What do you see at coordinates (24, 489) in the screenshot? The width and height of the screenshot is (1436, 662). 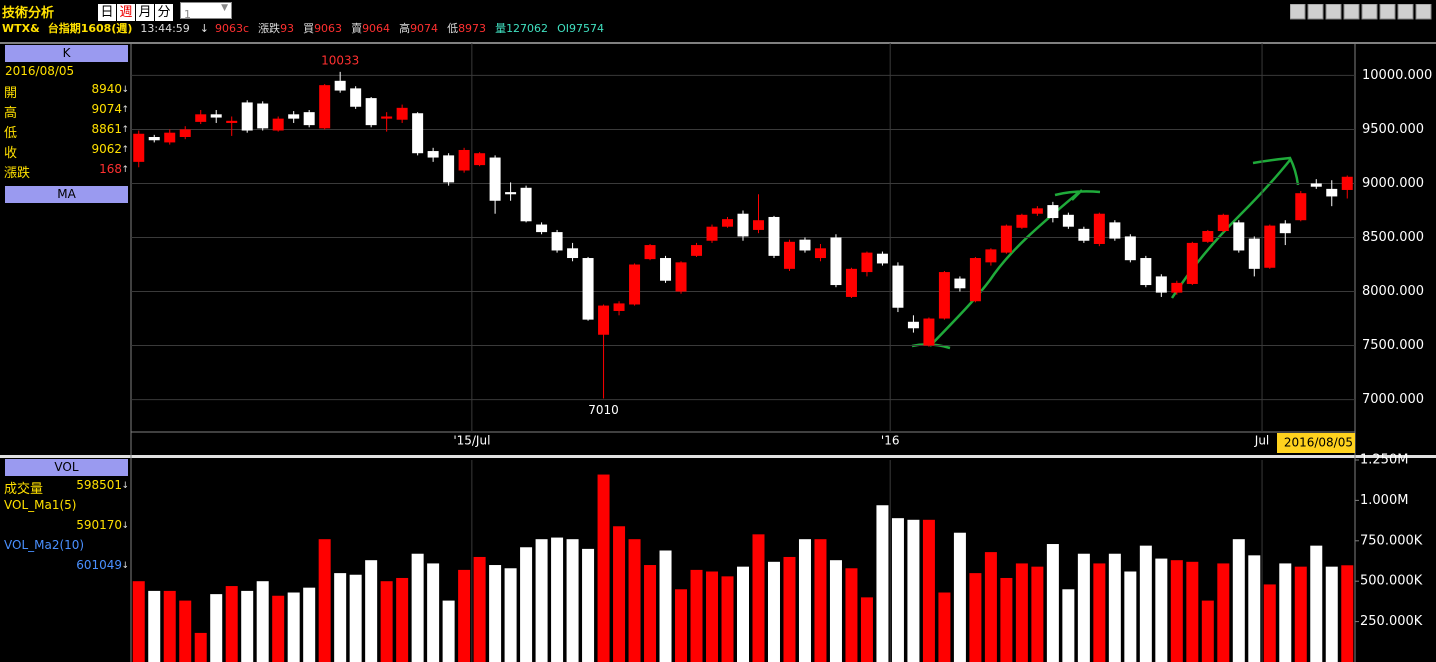 I see `row-label: 成交量` at bounding box center [24, 489].